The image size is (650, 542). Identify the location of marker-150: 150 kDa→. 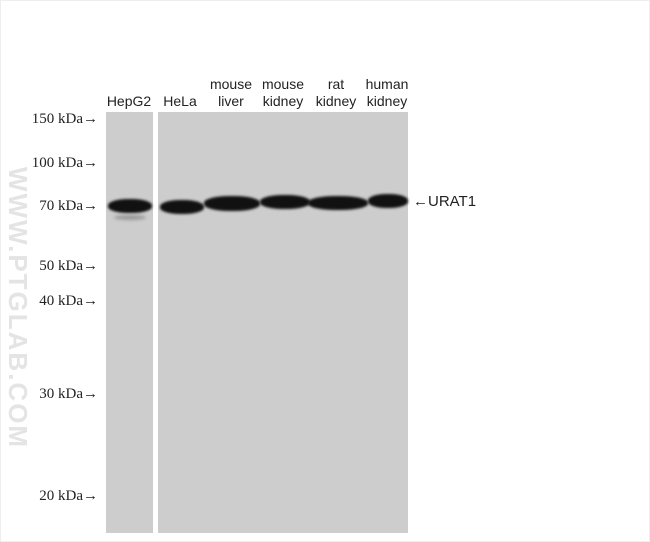
(64, 119).